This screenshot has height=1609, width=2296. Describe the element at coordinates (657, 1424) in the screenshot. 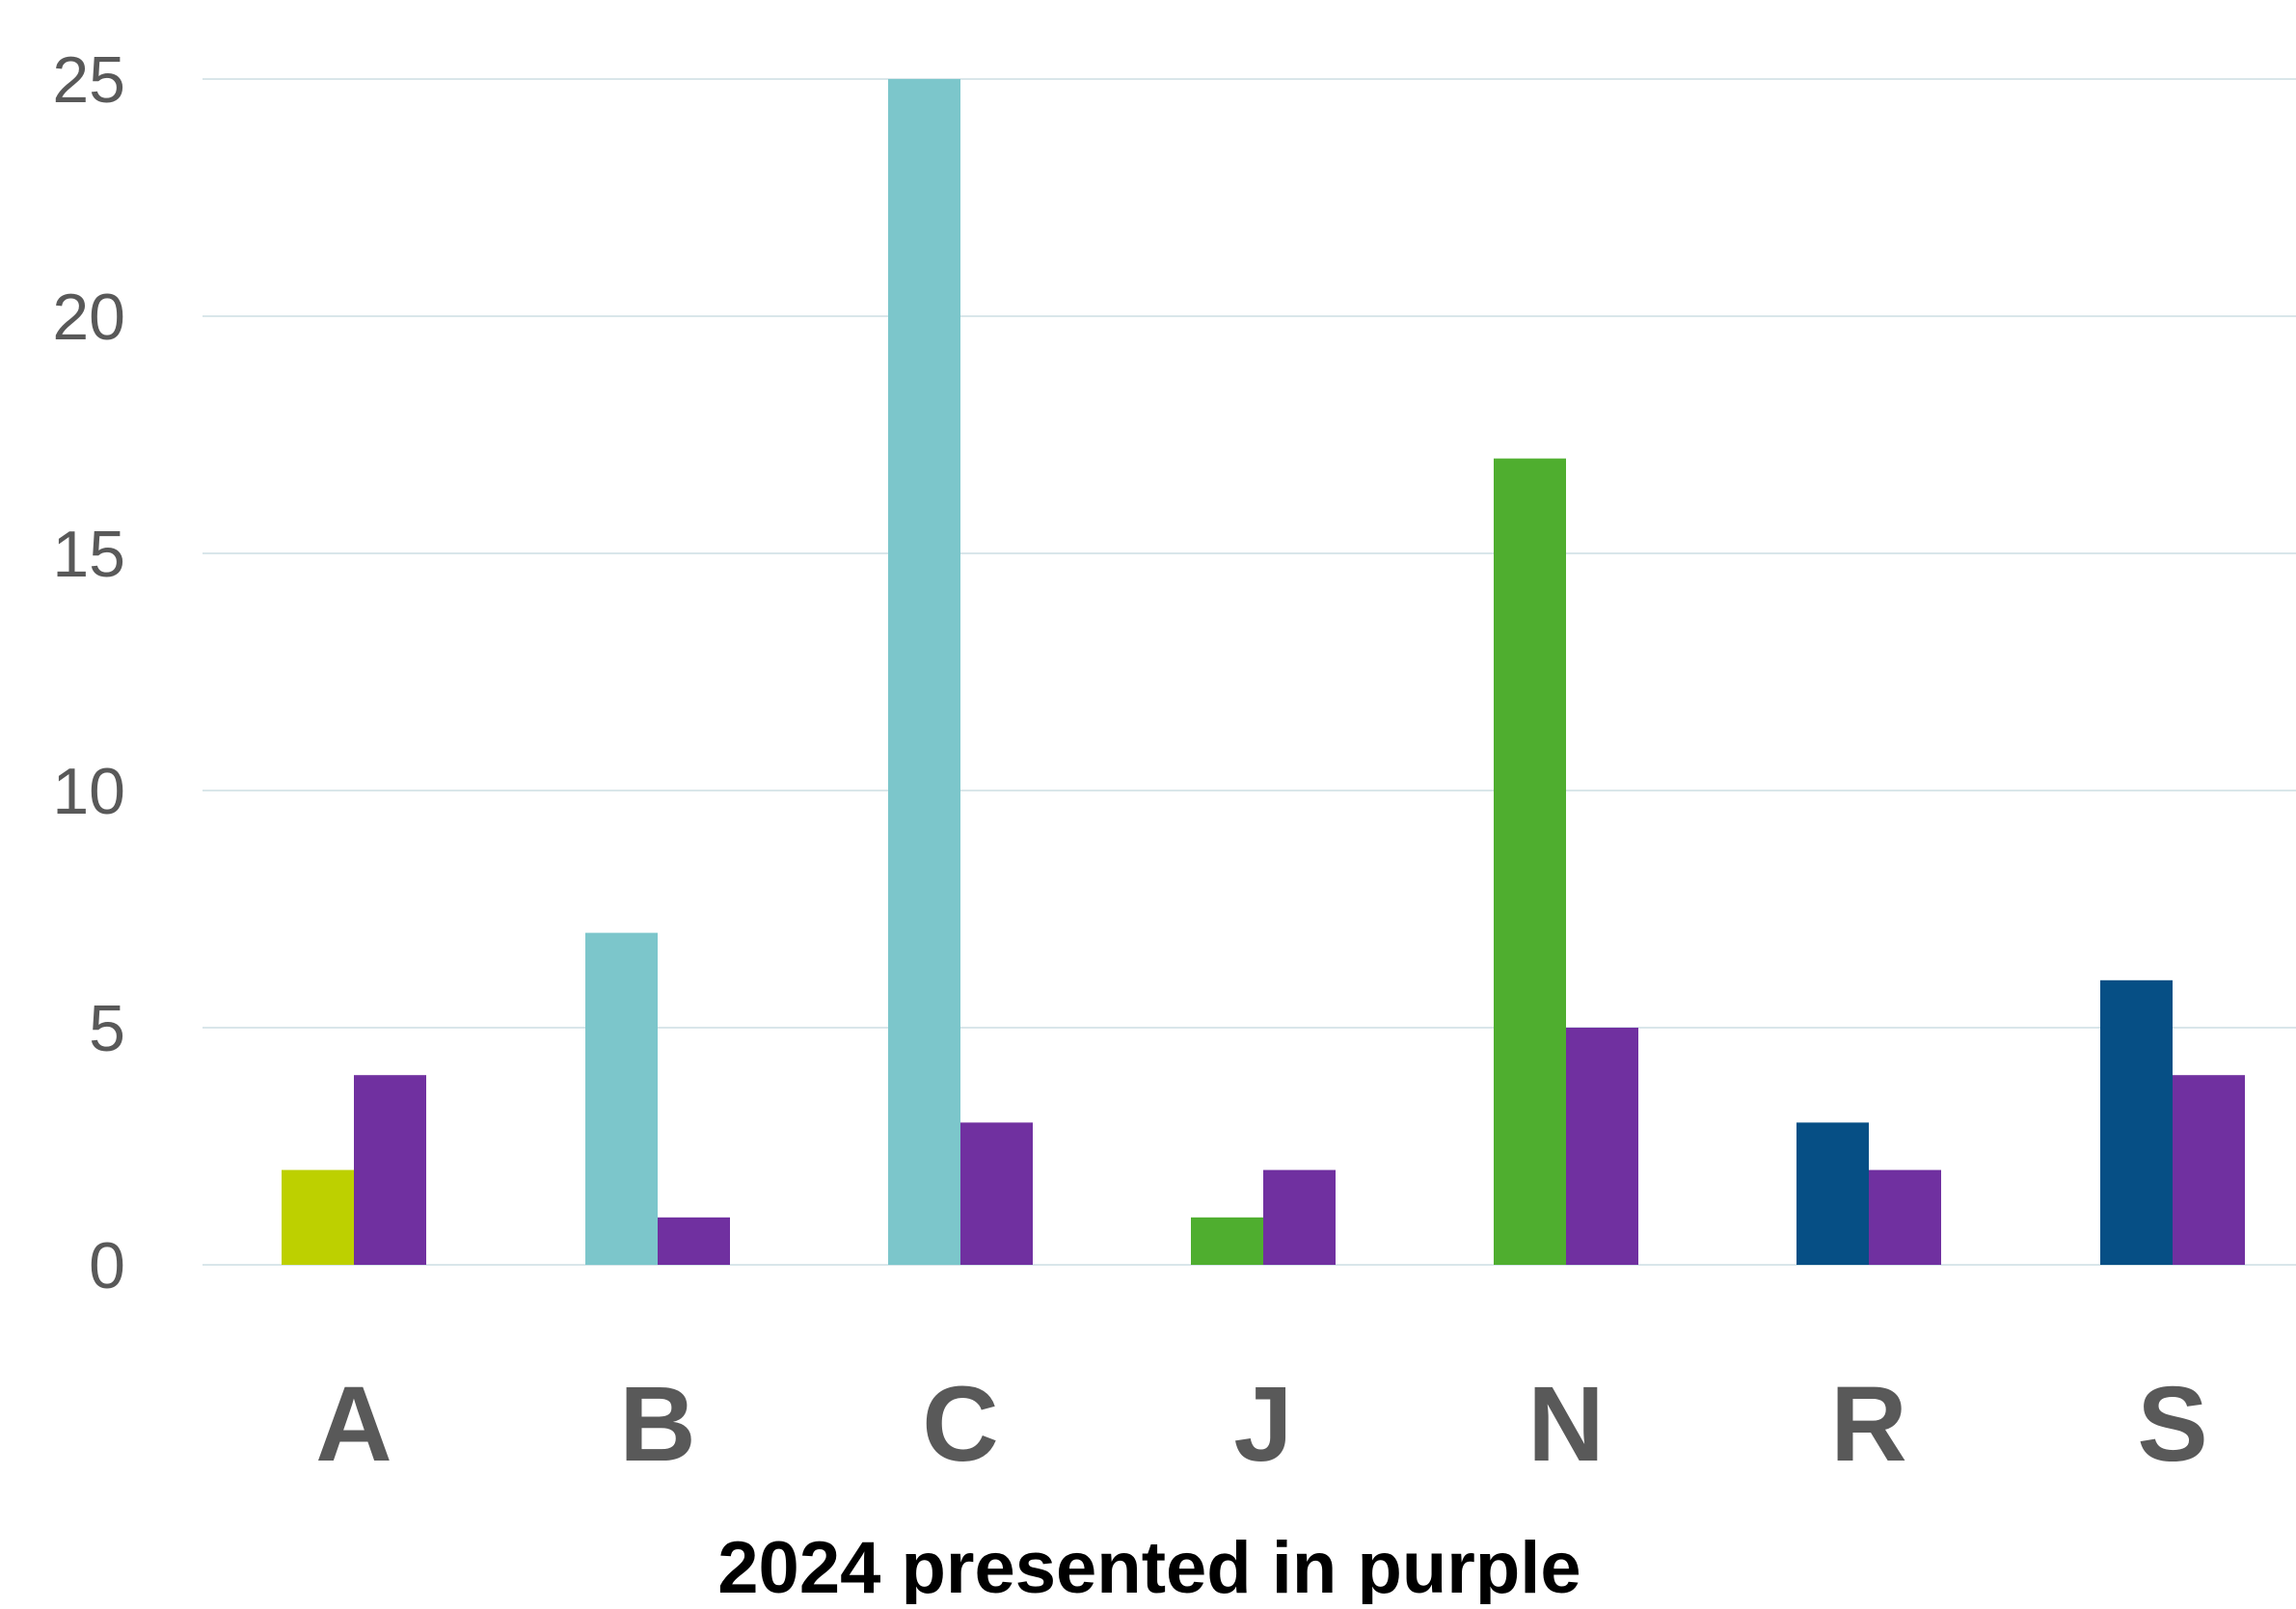

I see `x-tick-label: B` at that location.